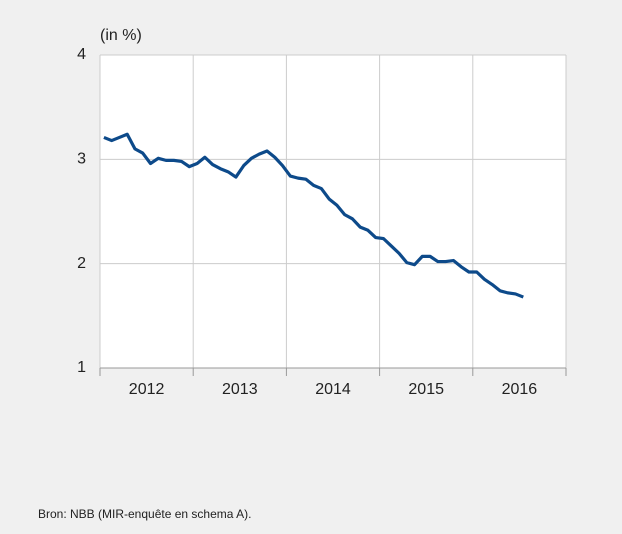 The height and width of the screenshot is (534, 622). I want to click on y-tick-label: 1, so click(81, 367).